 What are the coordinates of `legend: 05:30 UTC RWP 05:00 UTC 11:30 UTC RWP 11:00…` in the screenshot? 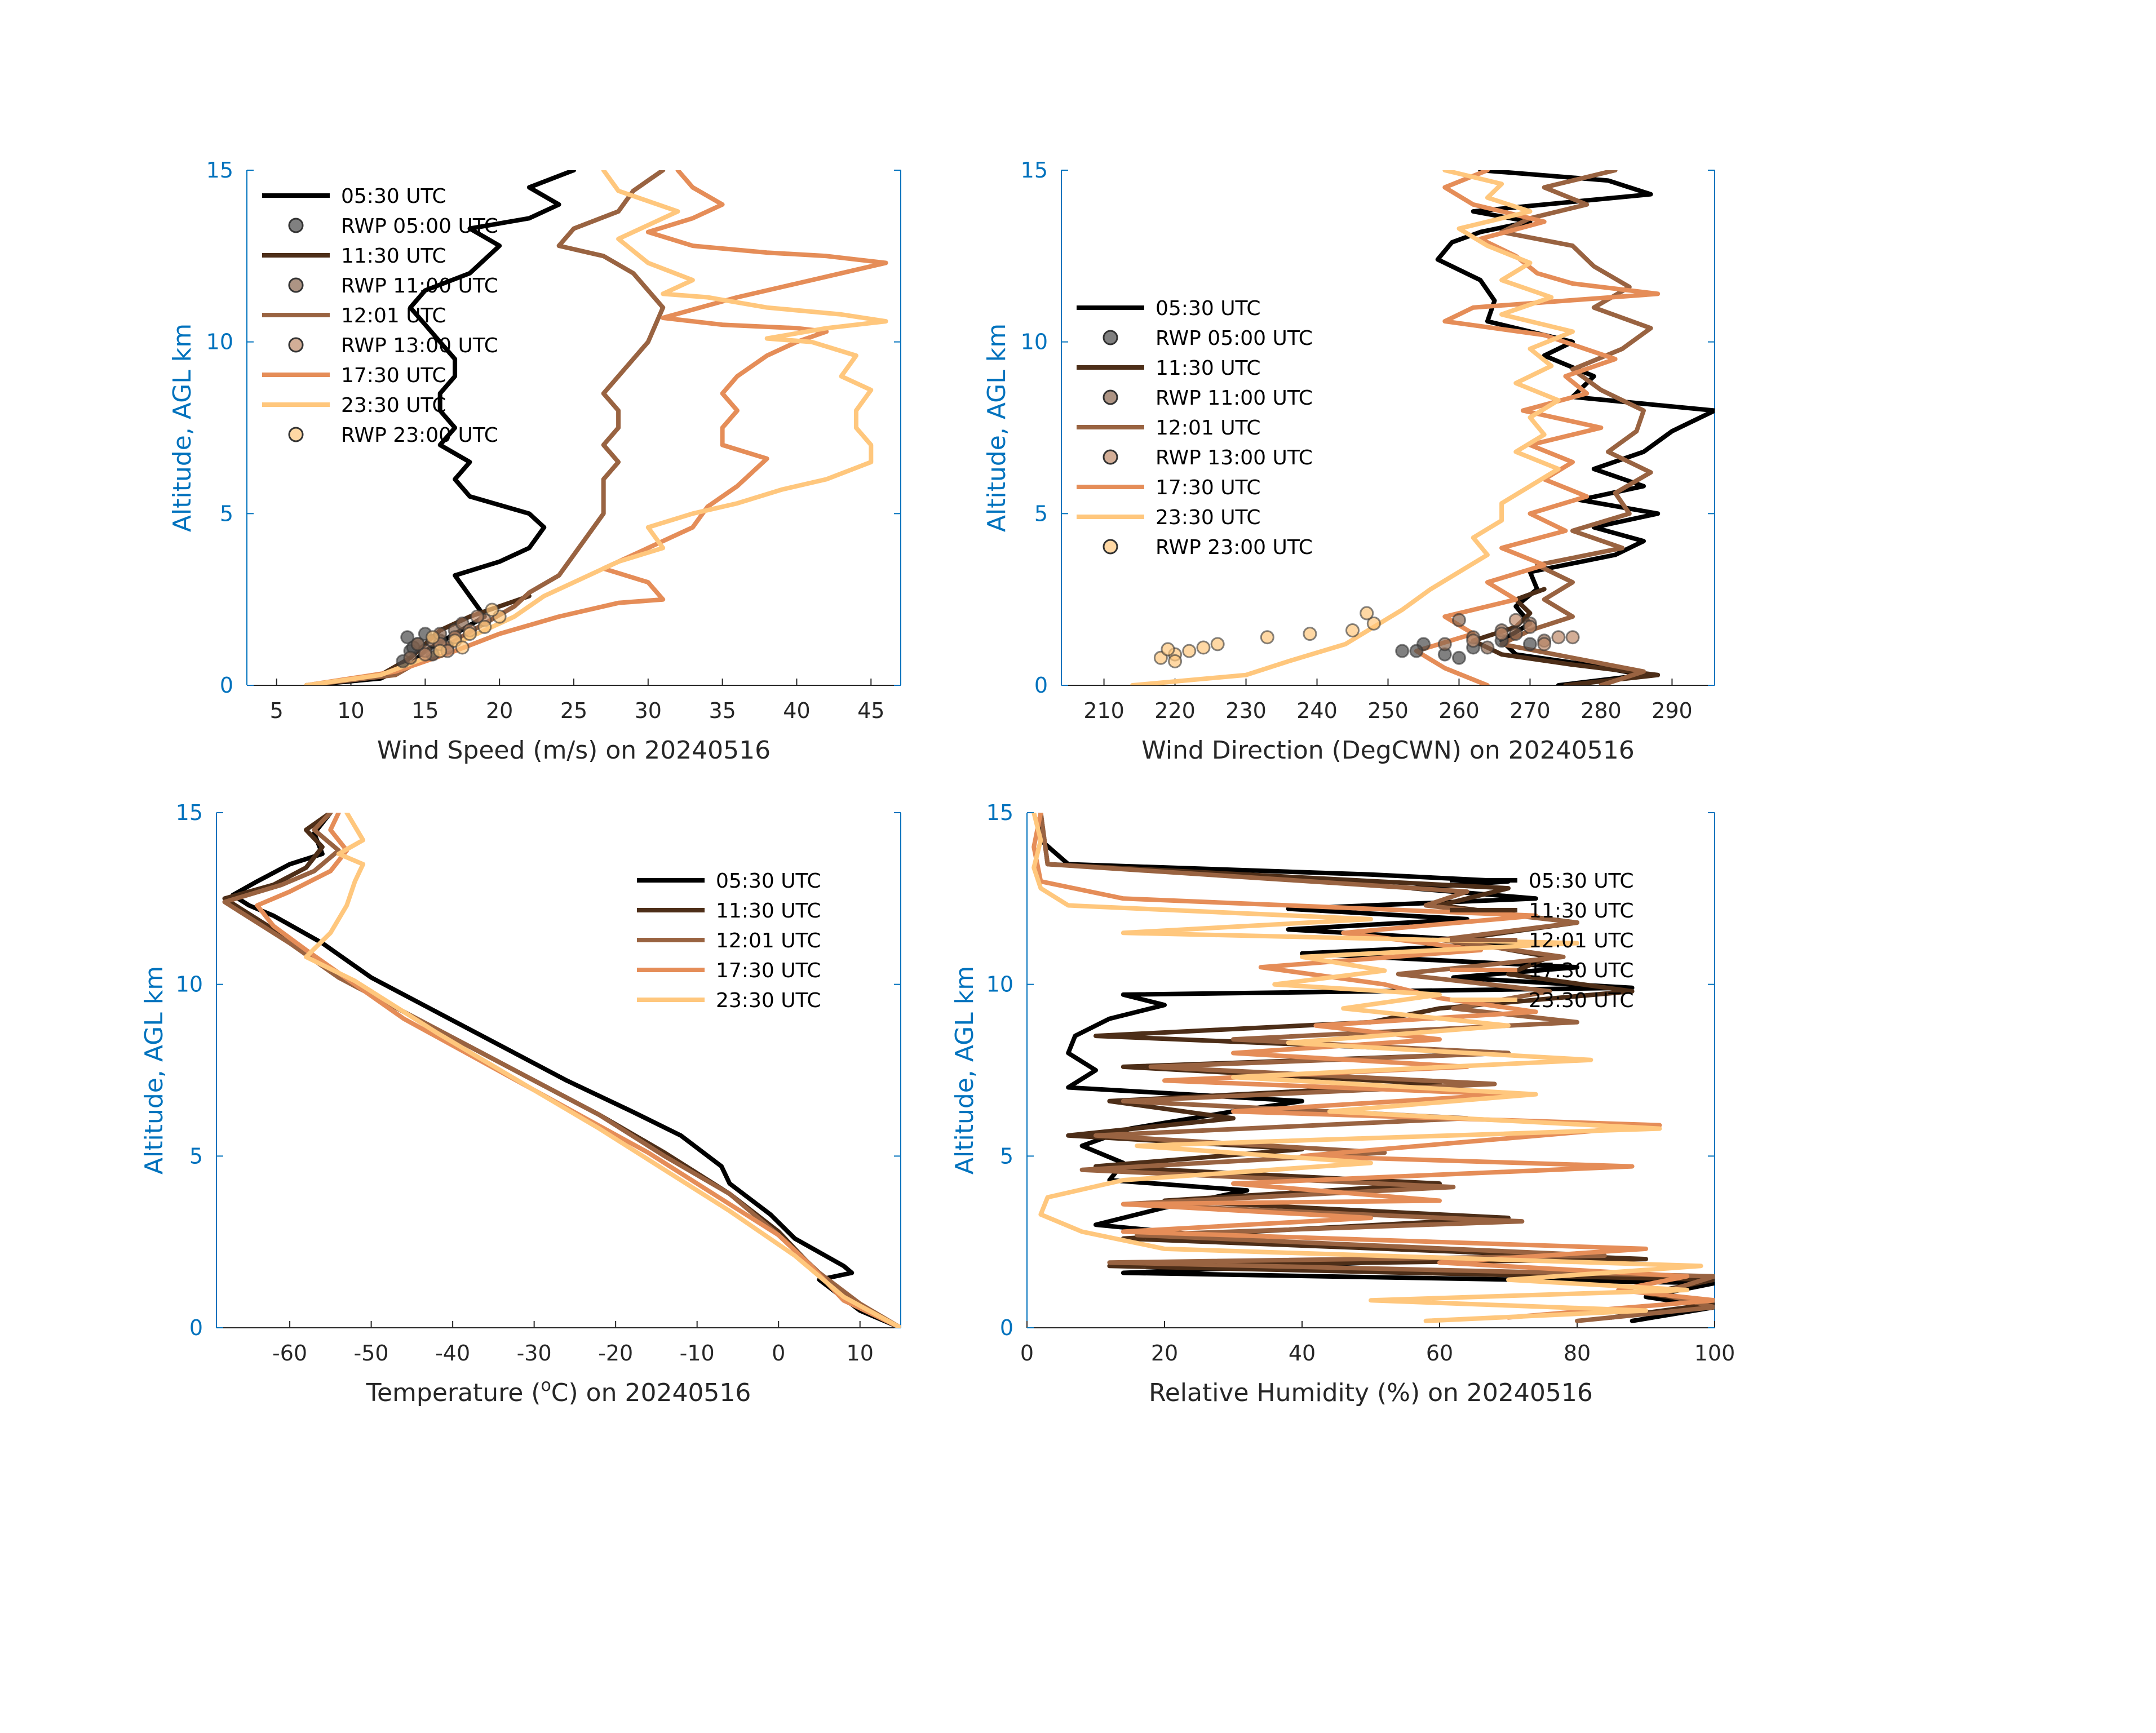 It's located at (380, 316).